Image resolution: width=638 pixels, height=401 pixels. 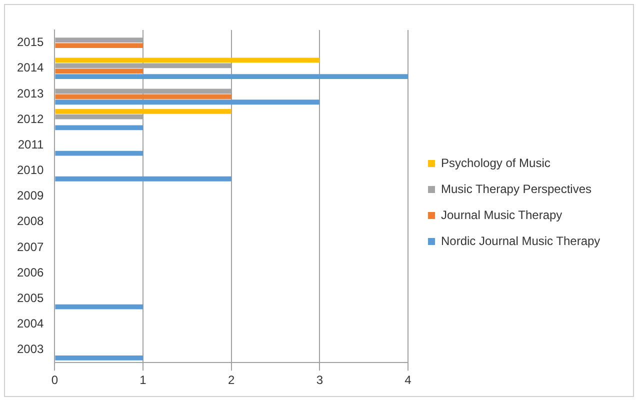 What do you see at coordinates (516, 189) in the screenshot?
I see `legend-label: Music Therapy Perspectives` at bounding box center [516, 189].